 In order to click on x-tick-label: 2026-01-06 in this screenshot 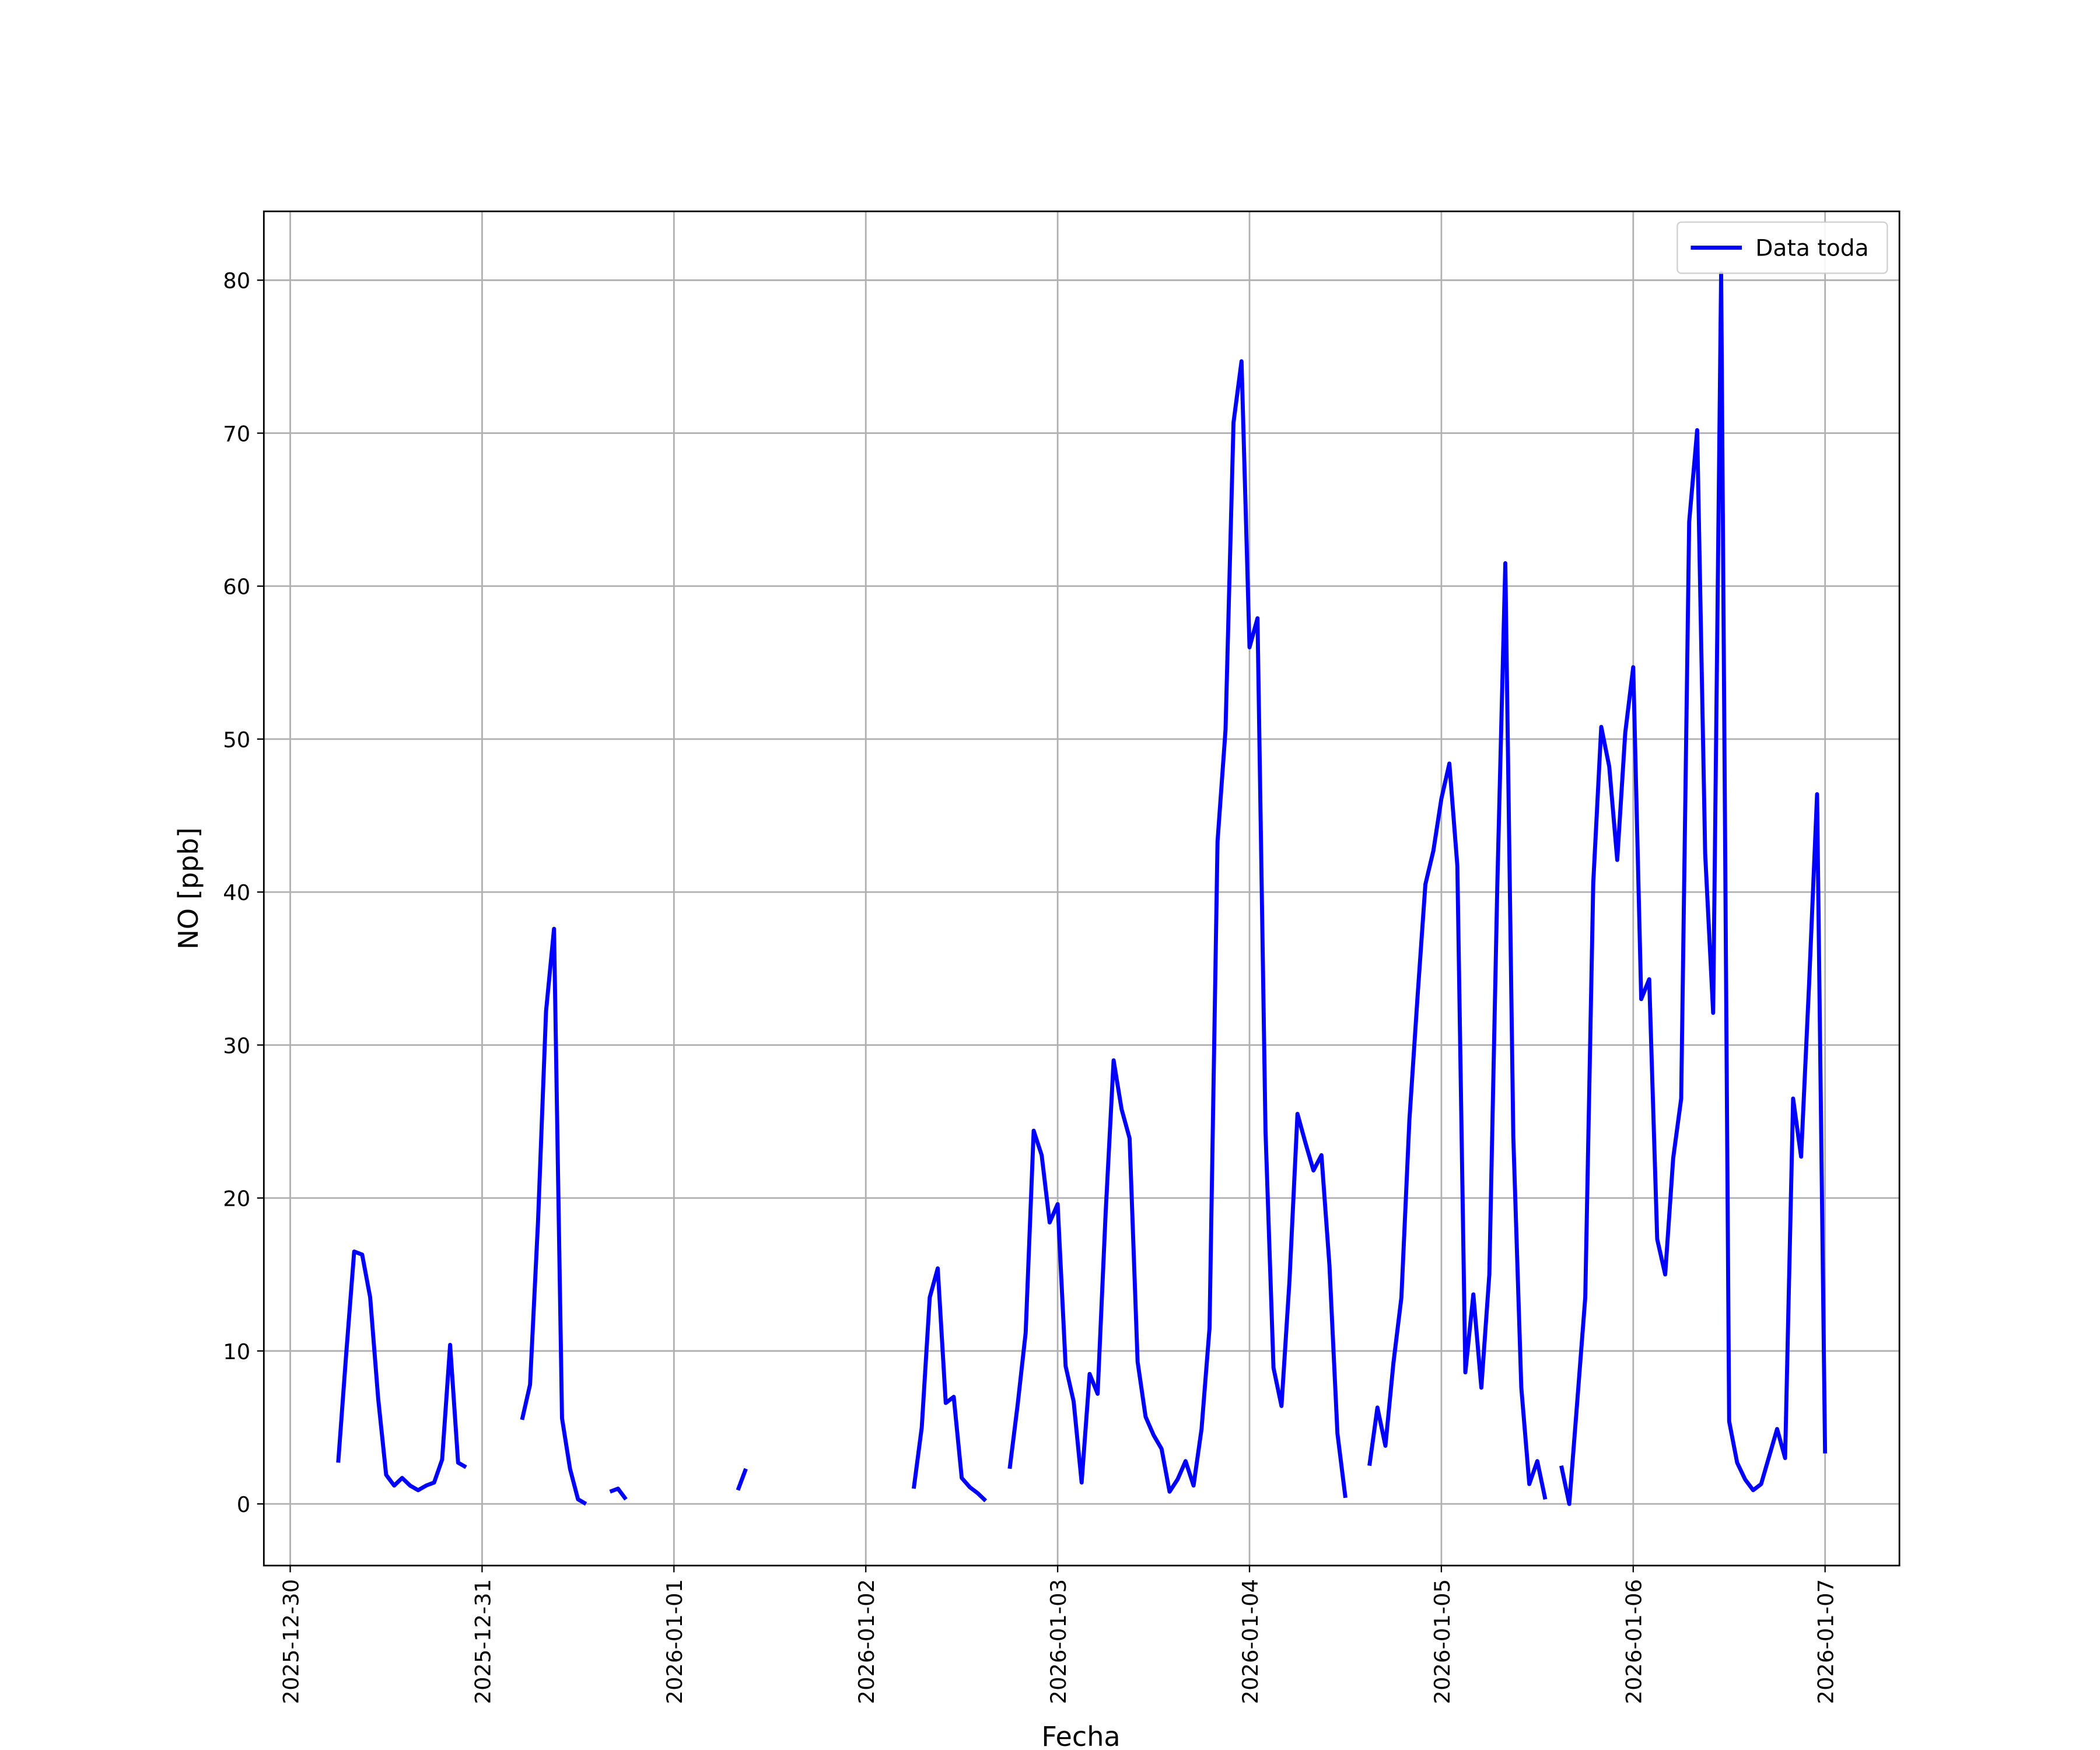, I will do `click(1634, 1641)`.